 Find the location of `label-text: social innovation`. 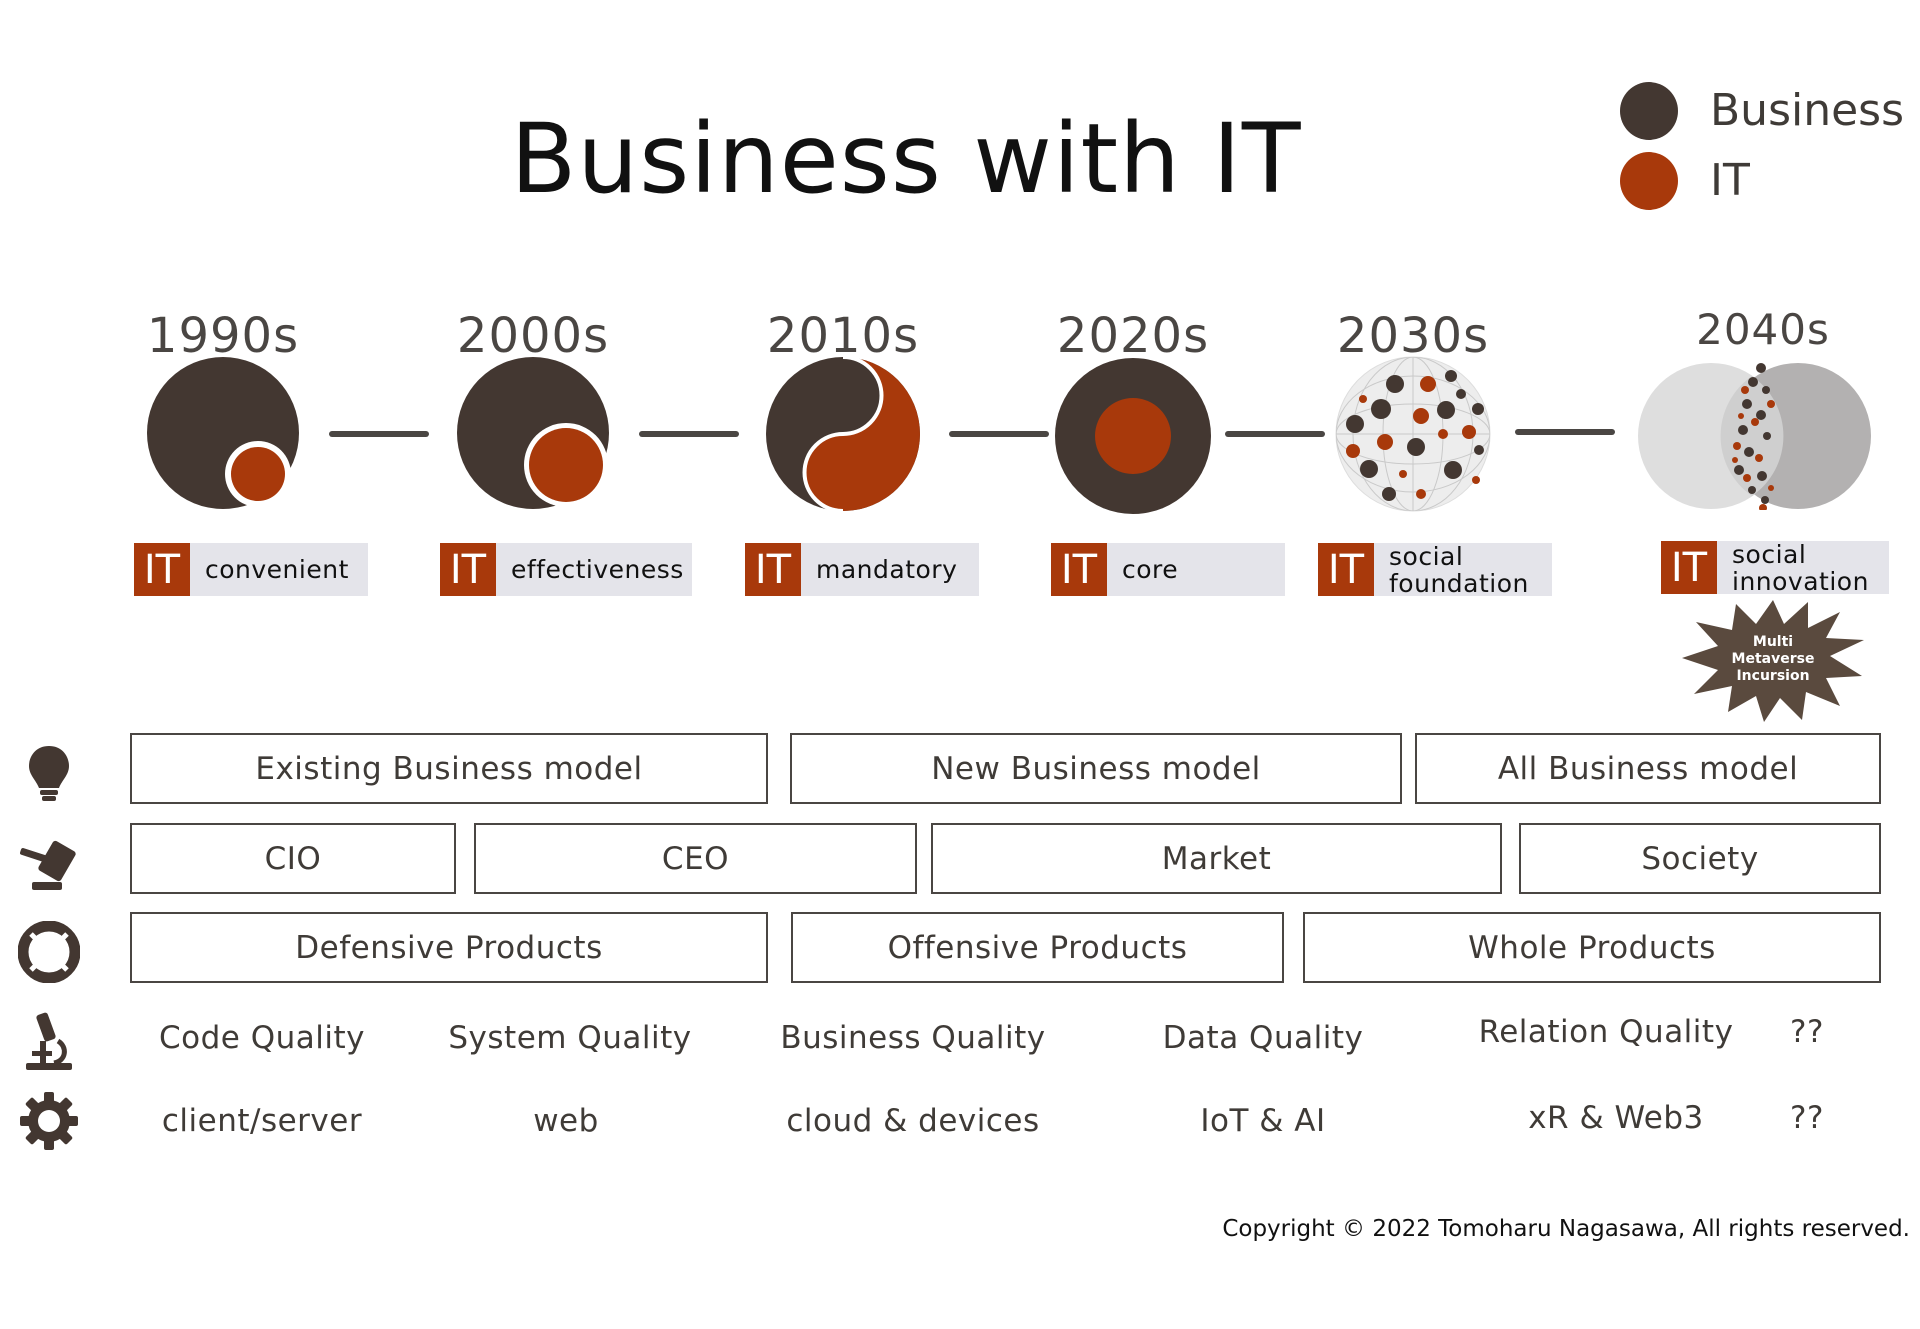

label-text: social innovation is located at coordinates (1793, 568).